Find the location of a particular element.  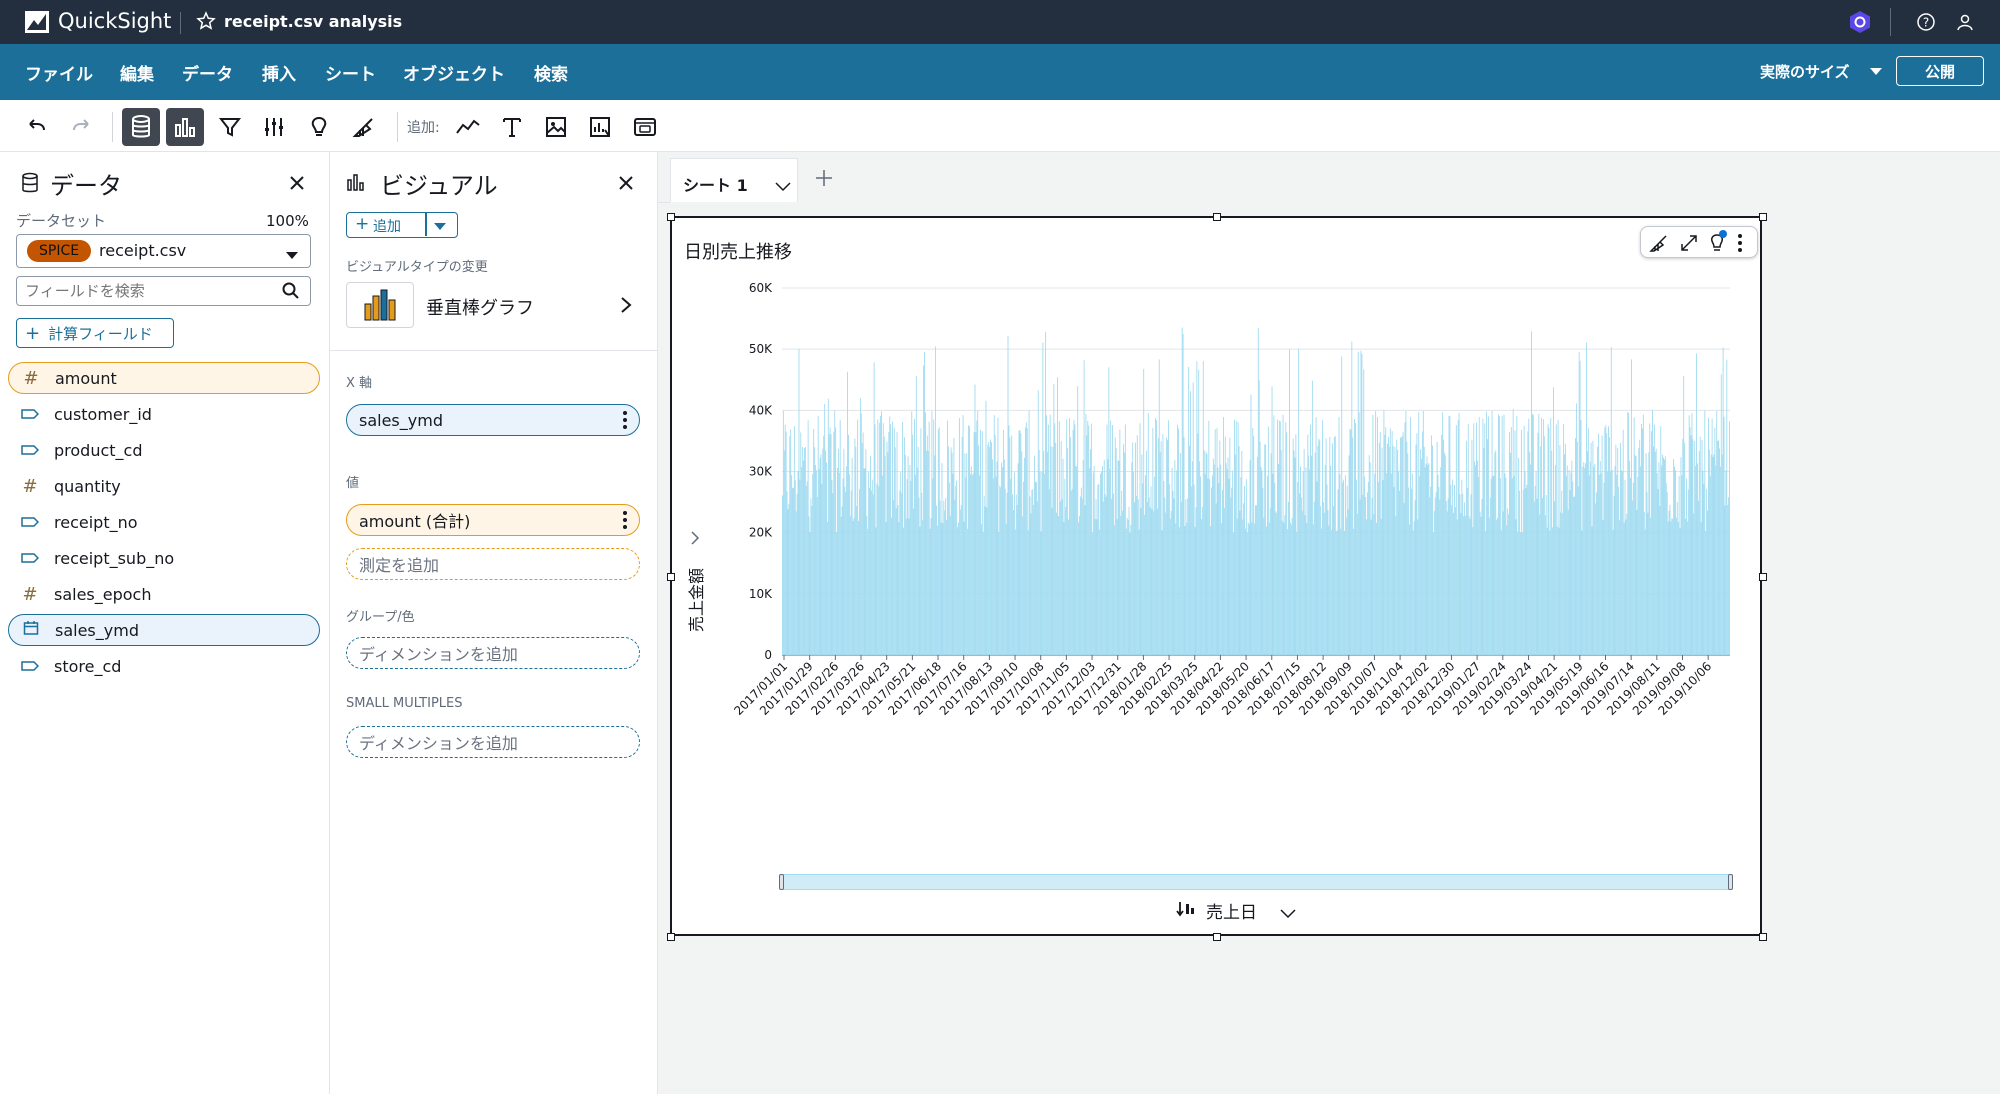

data-pane-toggle-icon is located at coordinates (141, 127).